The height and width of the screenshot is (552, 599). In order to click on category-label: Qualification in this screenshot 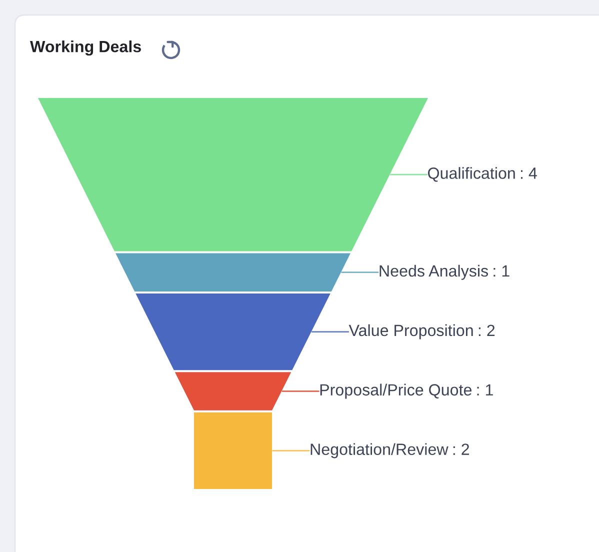, I will do `click(471, 174)`.